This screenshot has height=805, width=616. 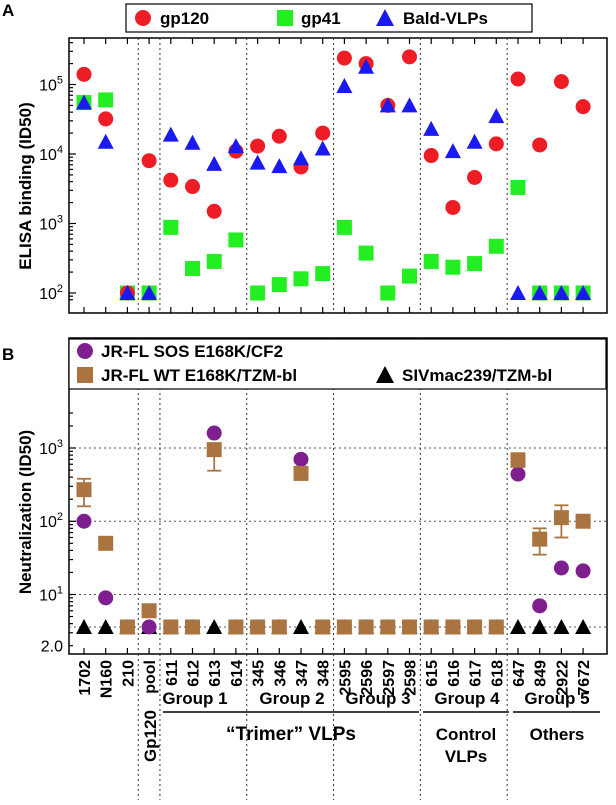 What do you see at coordinates (302, 673) in the screenshot?
I see `x-tick-label-10: 347` at bounding box center [302, 673].